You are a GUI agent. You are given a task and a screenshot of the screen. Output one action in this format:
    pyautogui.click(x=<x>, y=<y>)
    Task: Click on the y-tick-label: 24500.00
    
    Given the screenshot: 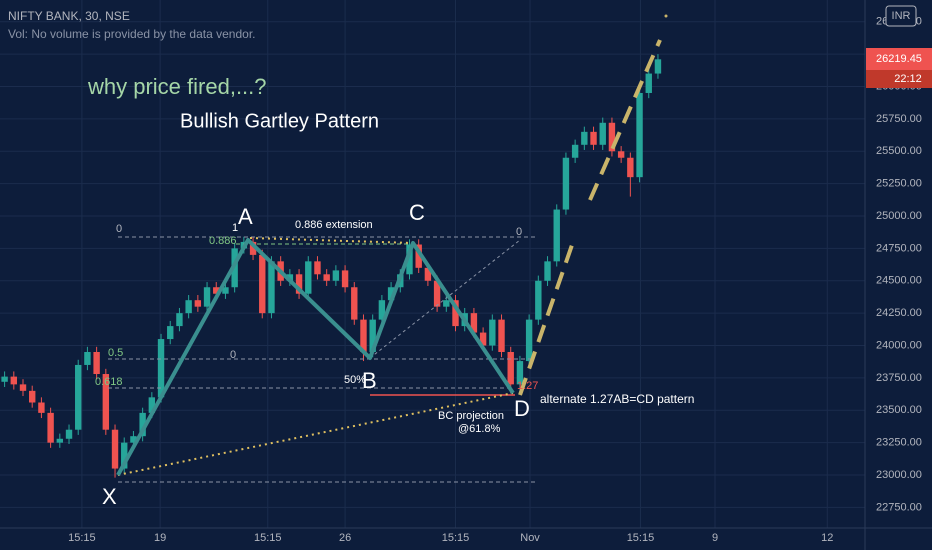 What is the action you would take?
    pyautogui.click(x=899, y=281)
    